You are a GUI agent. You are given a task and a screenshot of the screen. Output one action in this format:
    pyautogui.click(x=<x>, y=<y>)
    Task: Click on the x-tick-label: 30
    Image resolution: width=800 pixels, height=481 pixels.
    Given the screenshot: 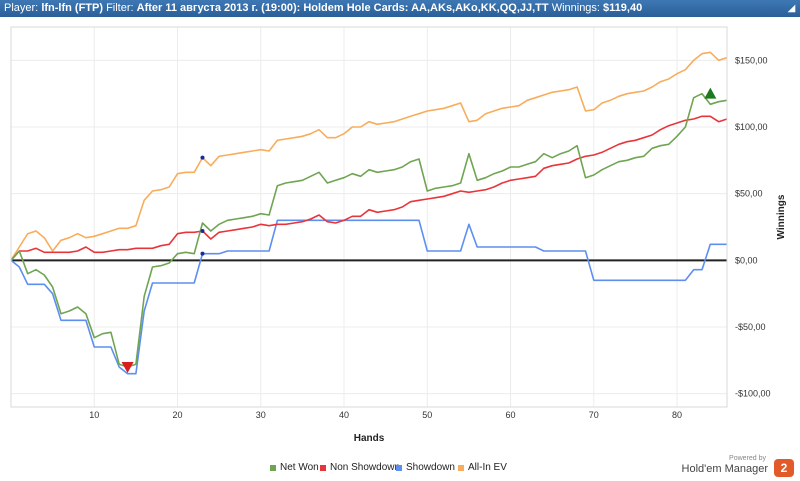 What is the action you would take?
    pyautogui.click(x=261, y=415)
    